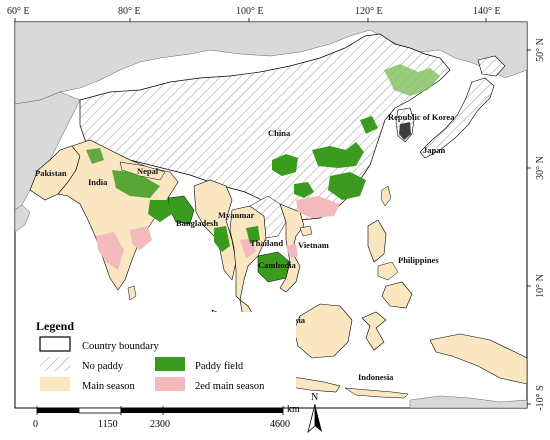 The height and width of the screenshot is (440, 550). I want to click on country-label-cambodia: Cambodia, so click(277, 265).